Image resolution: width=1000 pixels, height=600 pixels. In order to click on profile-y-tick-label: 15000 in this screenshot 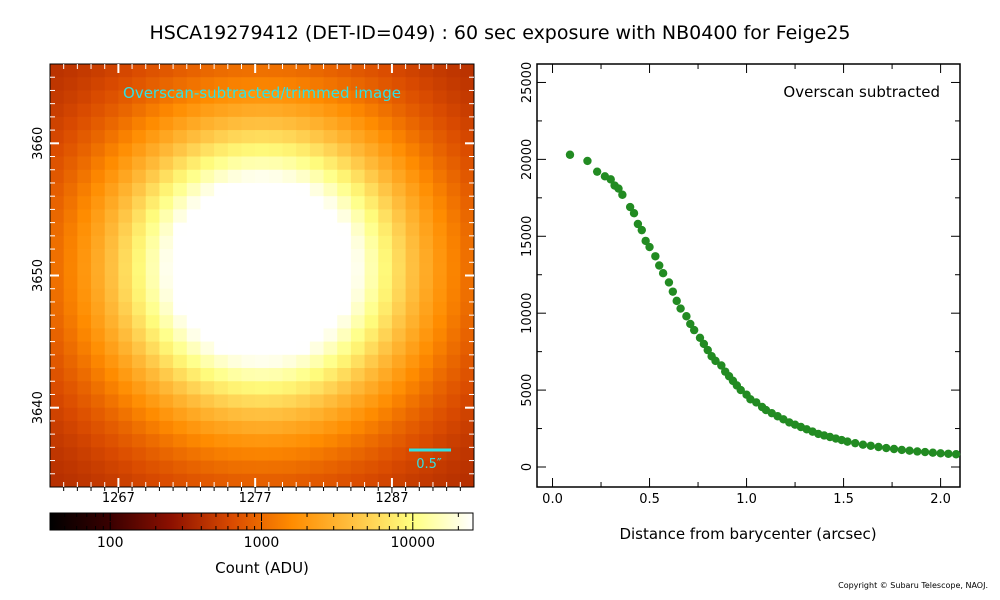, I will do `click(527, 236)`.